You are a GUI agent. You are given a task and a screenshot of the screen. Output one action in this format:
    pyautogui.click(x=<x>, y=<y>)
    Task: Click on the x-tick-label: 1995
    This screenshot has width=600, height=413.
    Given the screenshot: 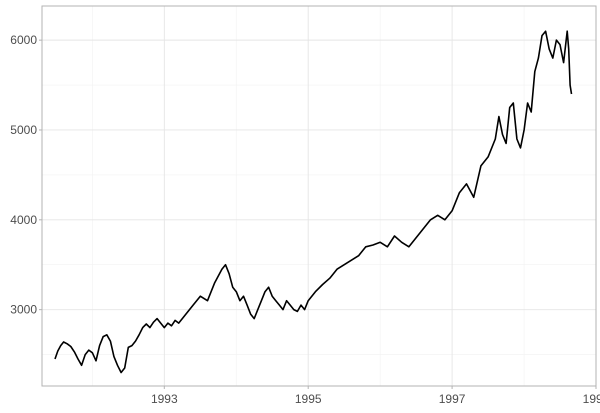 What is the action you would take?
    pyautogui.click(x=308, y=399)
    